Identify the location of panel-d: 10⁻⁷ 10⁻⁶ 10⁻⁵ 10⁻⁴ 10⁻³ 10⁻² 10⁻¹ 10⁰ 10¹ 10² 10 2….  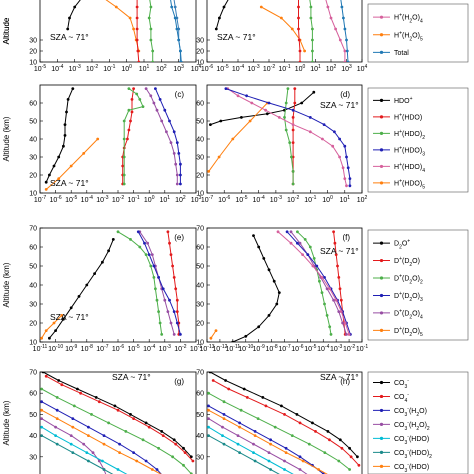
(282, 144).